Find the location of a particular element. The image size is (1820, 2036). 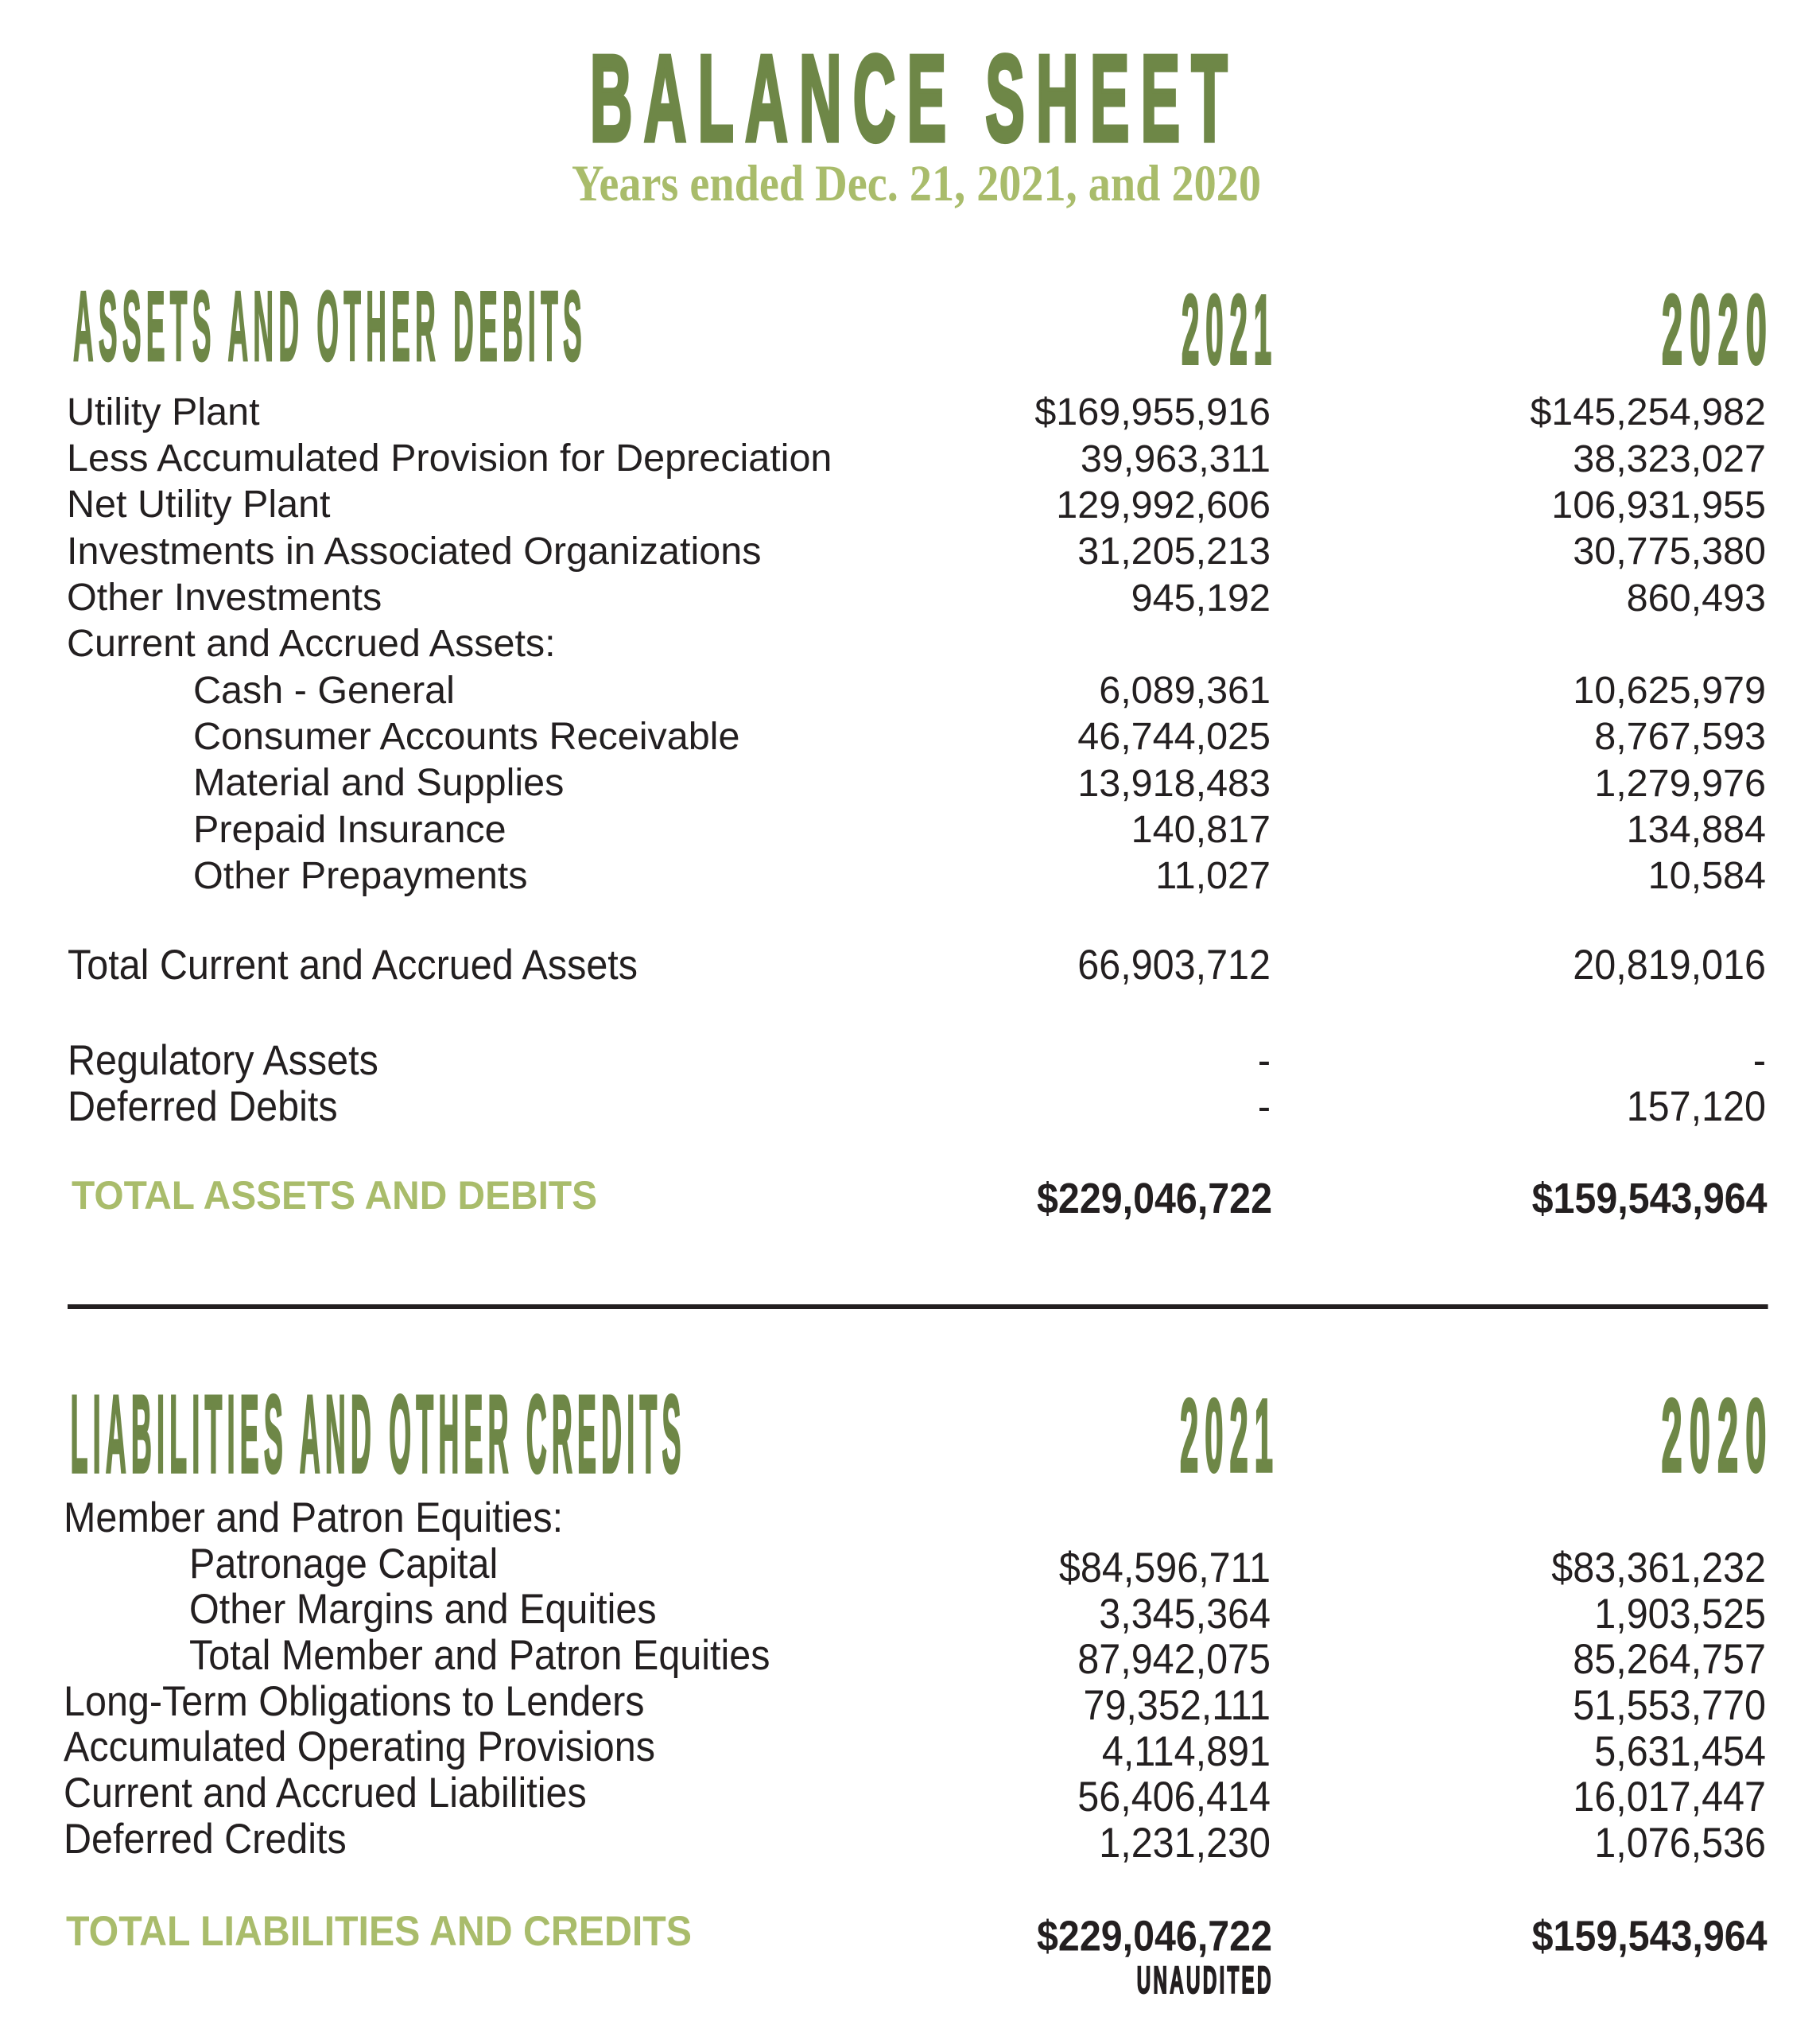

svg-text: LIABILITIES AND OTHER CREDITS is located at coordinates (378, 1435).